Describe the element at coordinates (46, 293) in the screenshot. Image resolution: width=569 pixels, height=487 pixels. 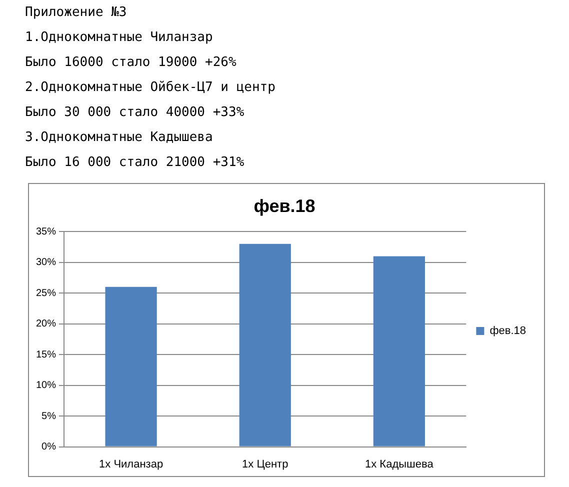
I see `y-tick-label: 25%` at that location.